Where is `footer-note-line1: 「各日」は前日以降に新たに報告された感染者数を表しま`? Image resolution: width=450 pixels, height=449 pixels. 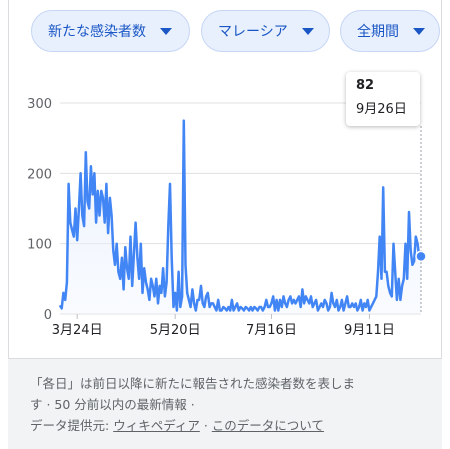
footer-note-line1: 「各日」は前日以降に新たに報告された感染者数を表しま is located at coordinates (193, 383).